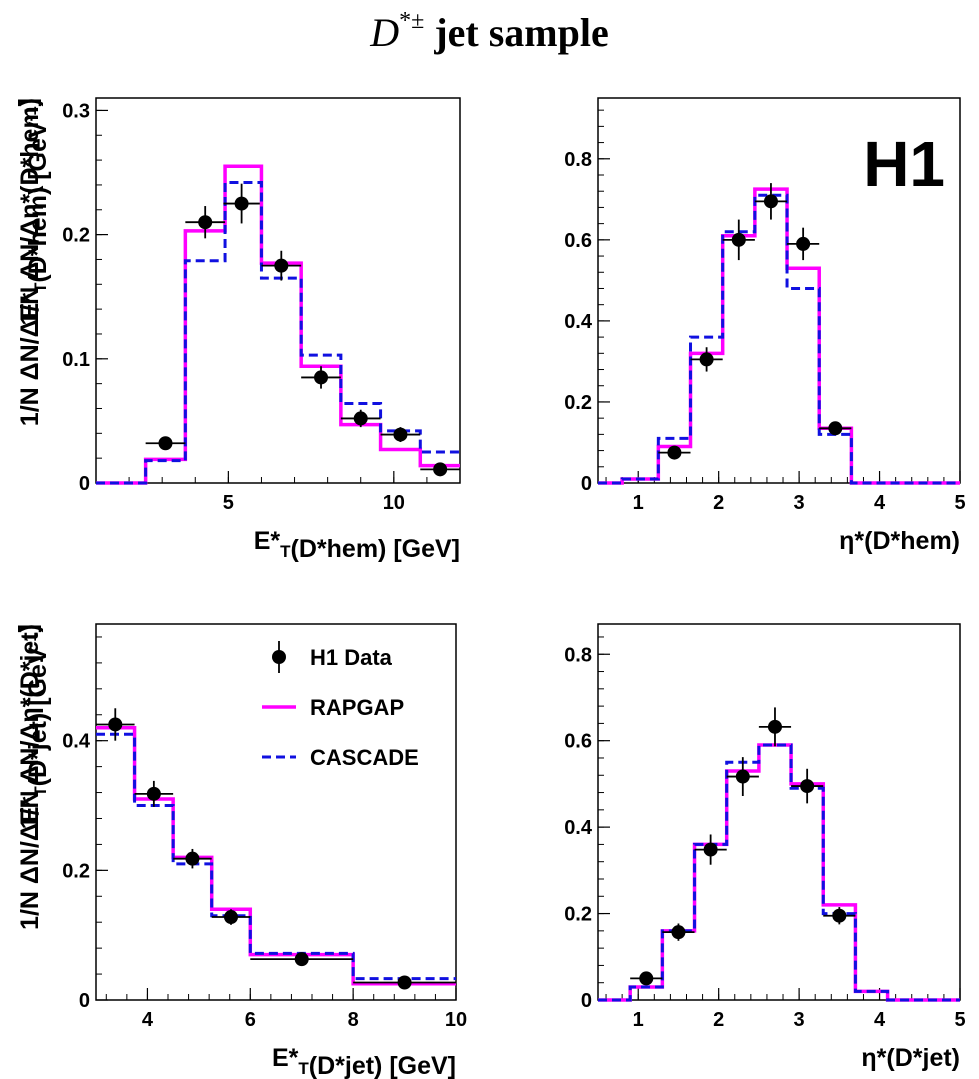 The height and width of the screenshot is (1079, 979). What do you see at coordinates (586, 1001) in the screenshot?
I see `y-tick-label-eta_jet: 0` at bounding box center [586, 1001].